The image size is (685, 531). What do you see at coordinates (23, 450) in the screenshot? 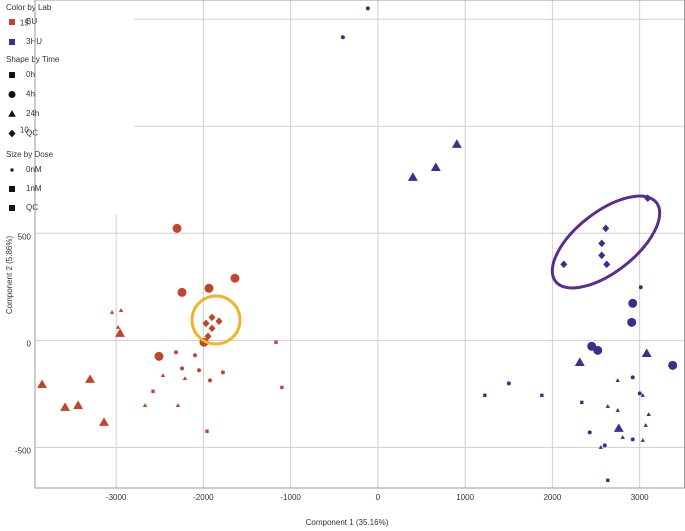
I see `y-tick-label: -500` at bounding box center [23, 450].